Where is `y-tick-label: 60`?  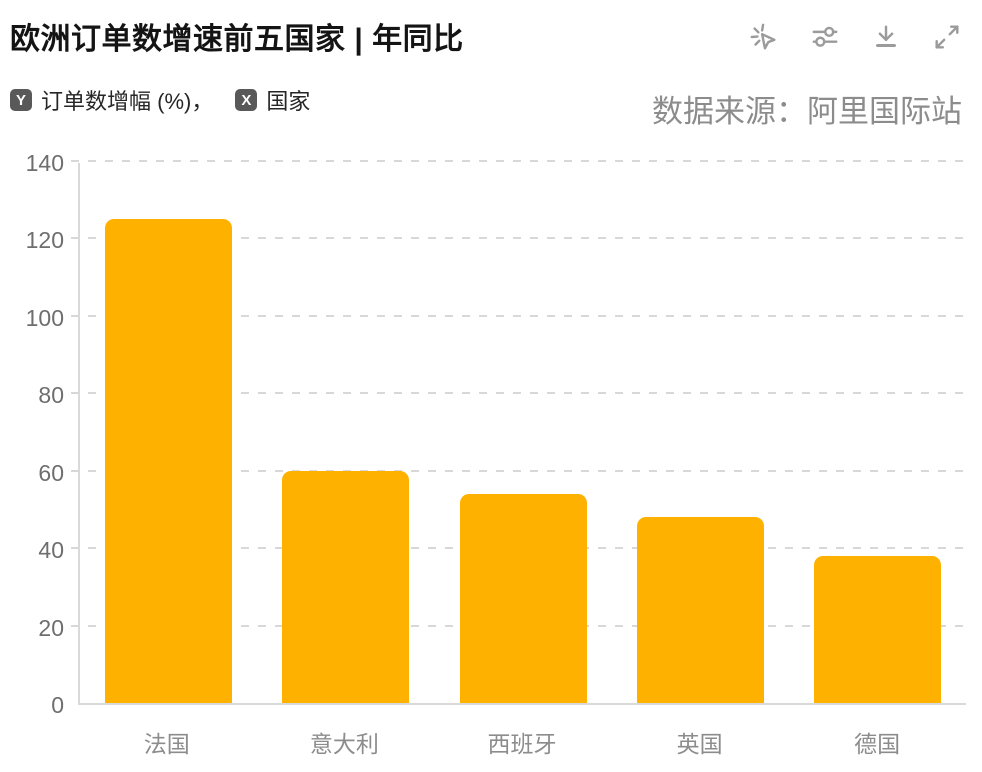
y-tick-label: 60 is located at coordinates (51, 472).